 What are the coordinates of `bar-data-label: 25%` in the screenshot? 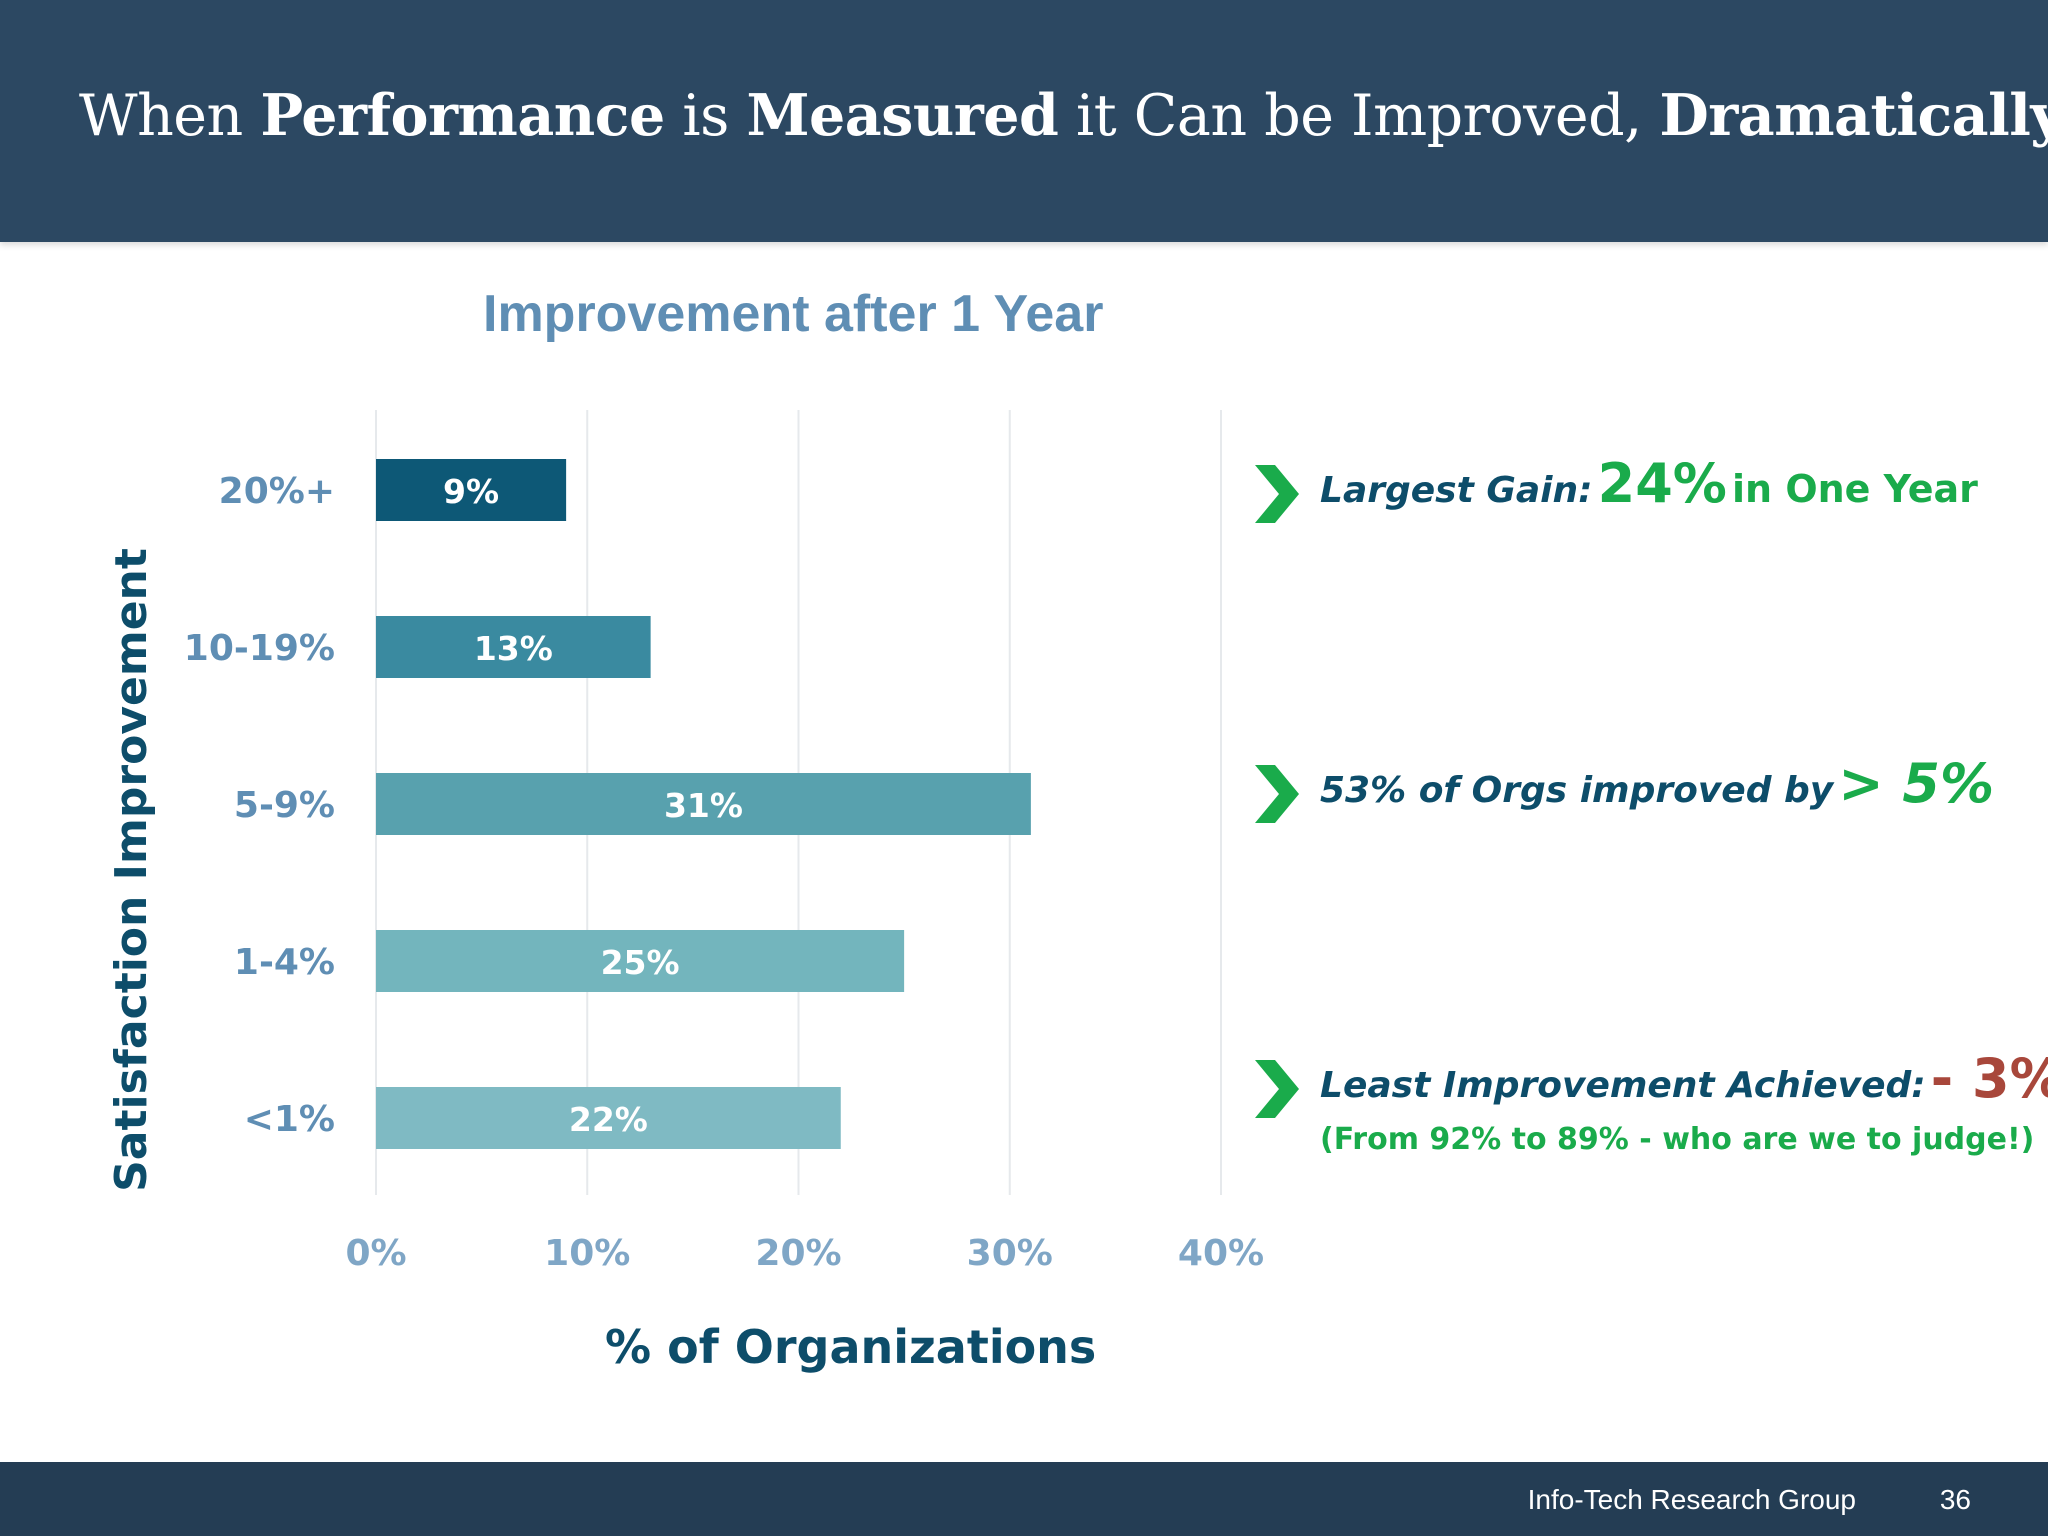 It's located at (640, 962).